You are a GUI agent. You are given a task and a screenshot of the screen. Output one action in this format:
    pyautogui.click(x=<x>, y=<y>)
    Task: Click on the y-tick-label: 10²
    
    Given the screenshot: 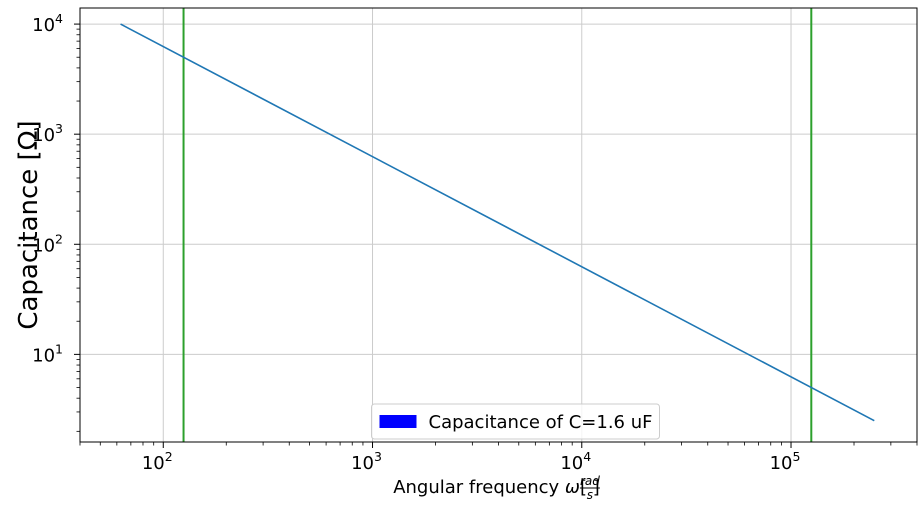 What is the action you would take?
    pyautogui.click(x=47, y=243)
    